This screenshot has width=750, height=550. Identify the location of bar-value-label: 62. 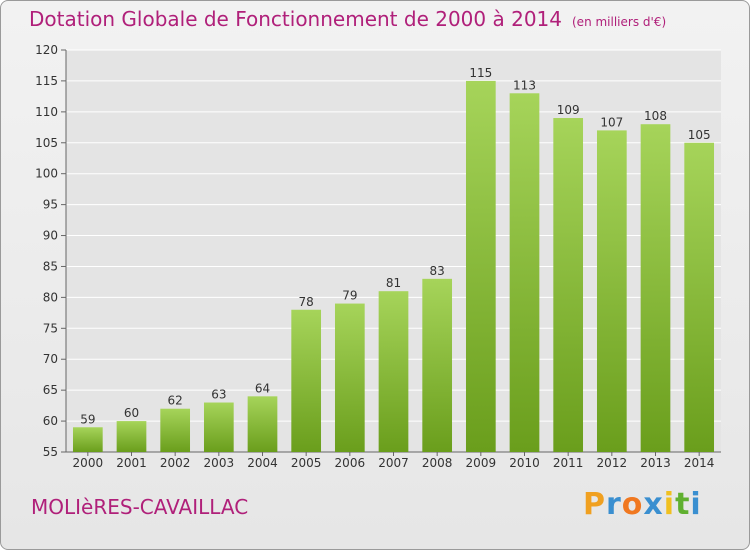
(175, 401).